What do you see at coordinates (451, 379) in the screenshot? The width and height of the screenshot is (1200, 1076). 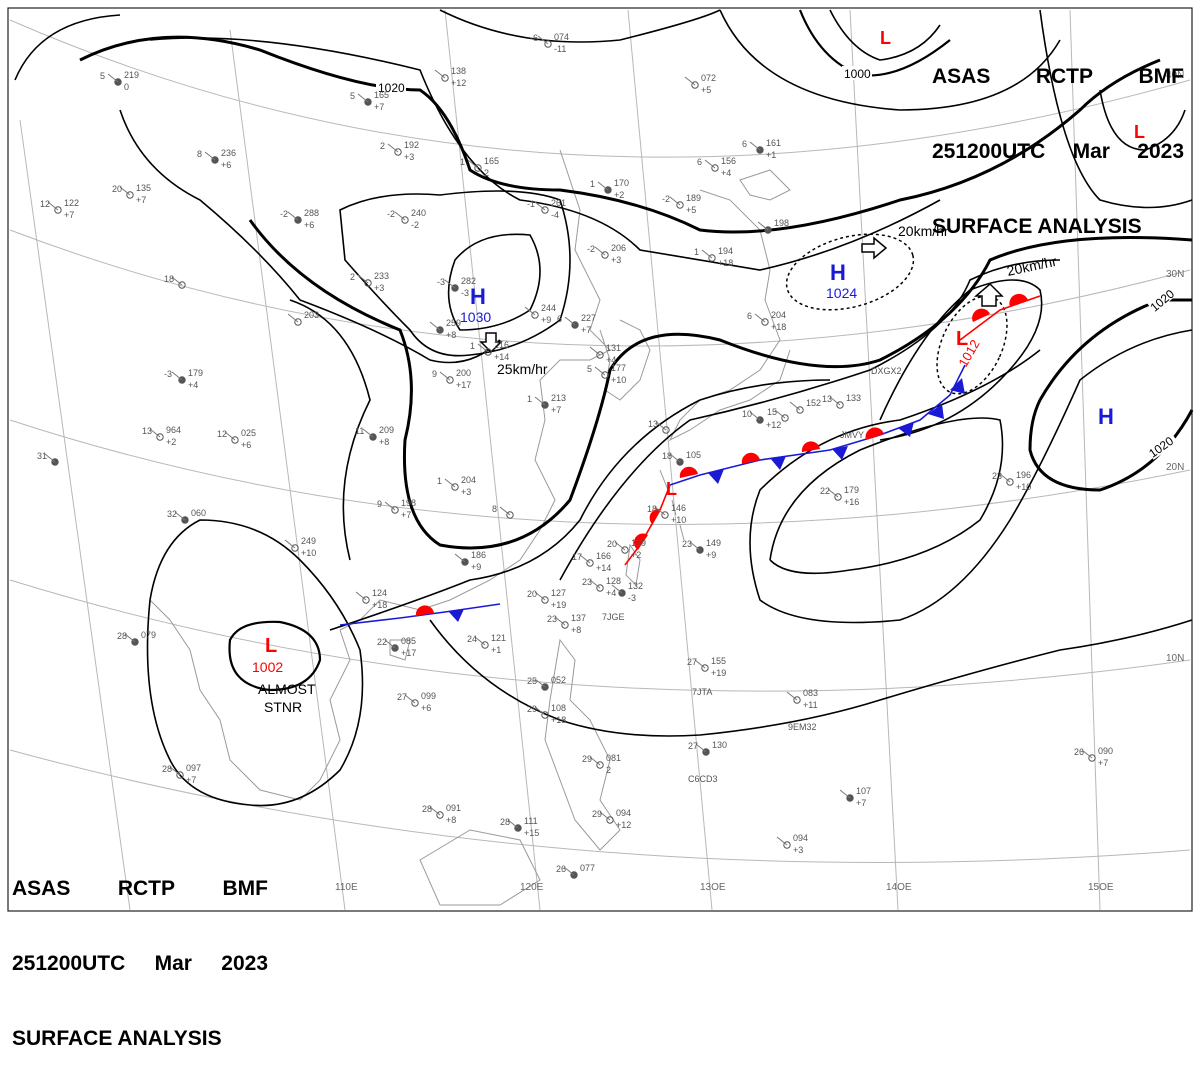 I see `station-model: 9 200 +17` at bounding box center [451, 379].